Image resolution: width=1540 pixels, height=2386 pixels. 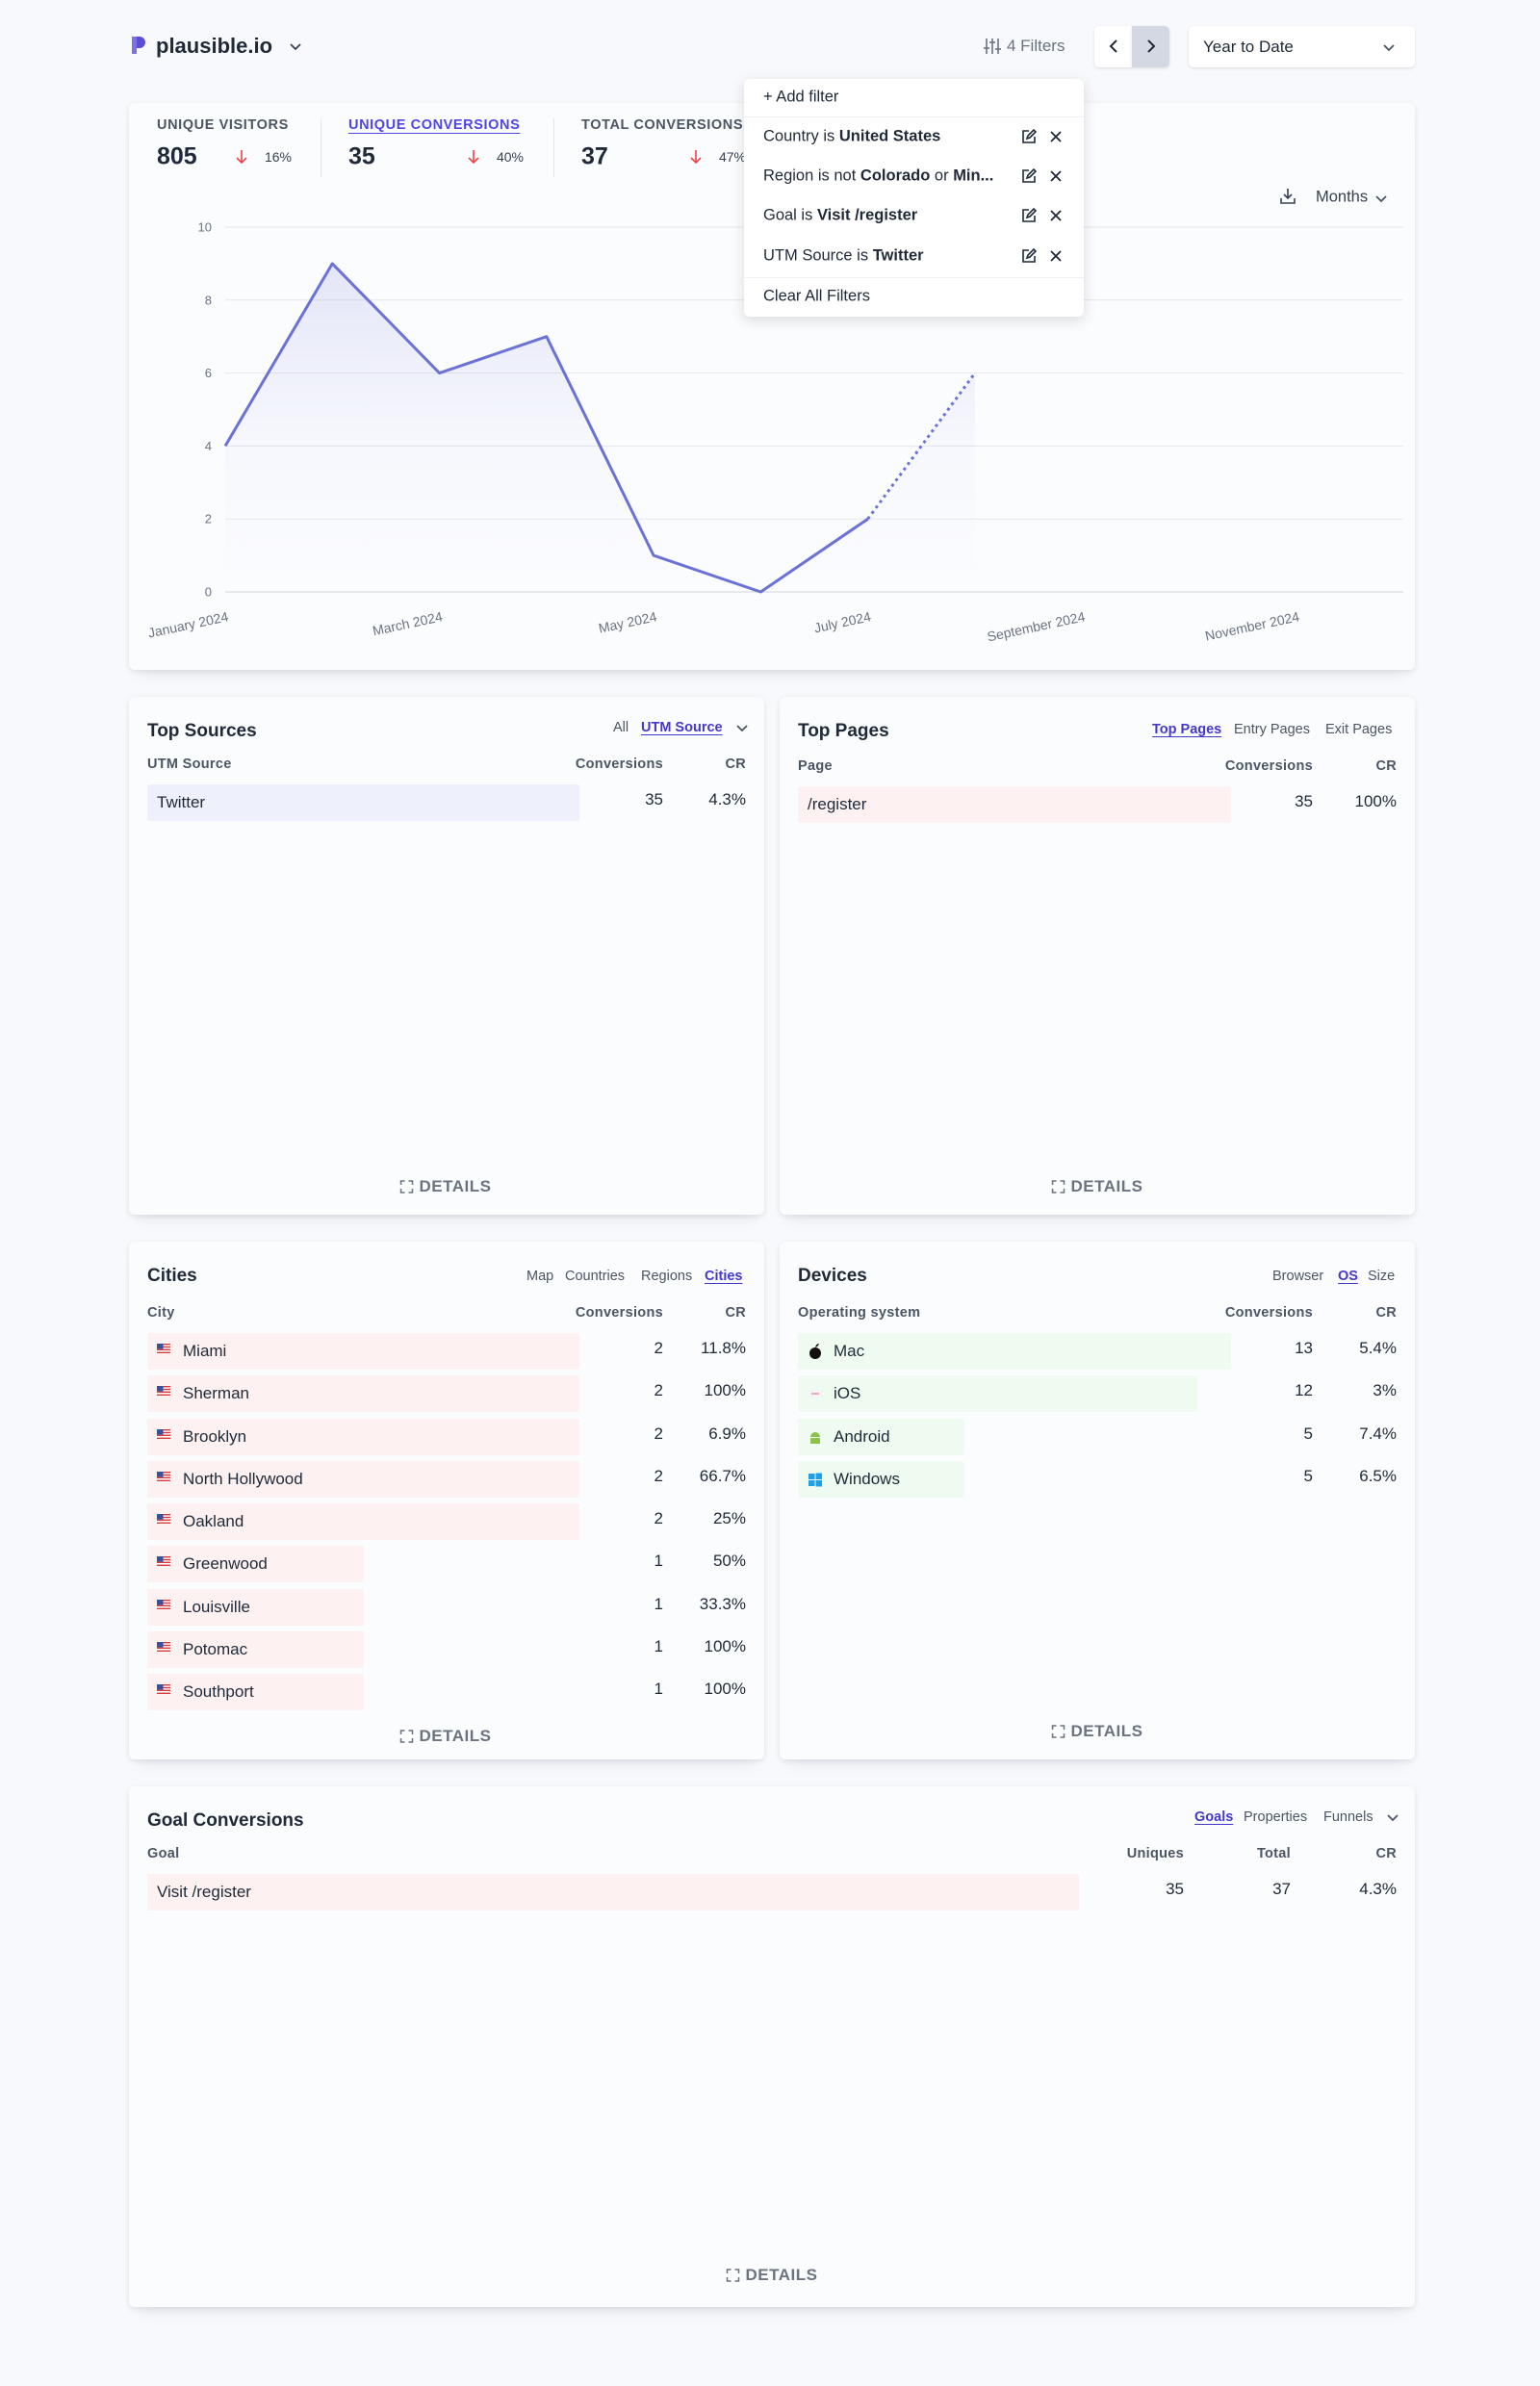 I want to click on period-picker, so click(x=1302, y=46).